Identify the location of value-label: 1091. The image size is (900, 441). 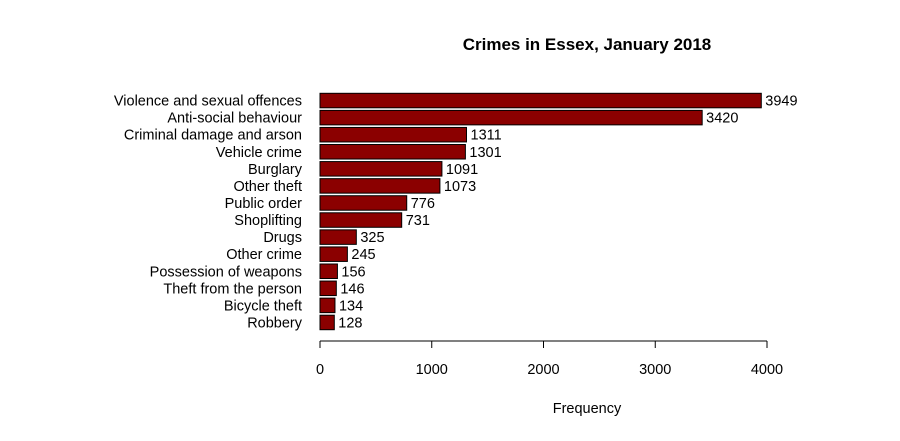
(462, 170).